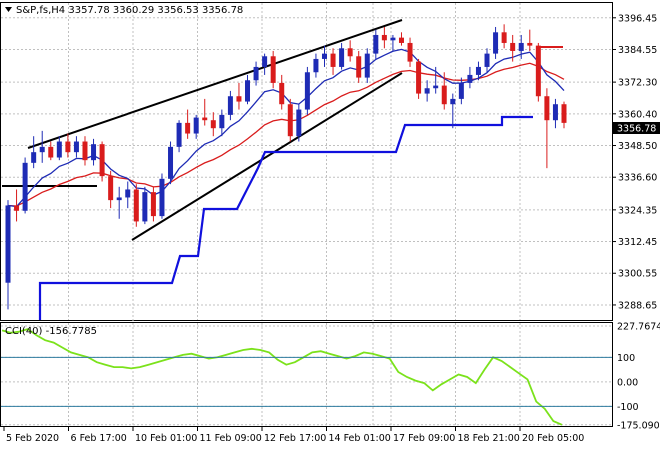  Describe the element at coordinates (628, 407) in the screenshot. I see `cci-tick-label: -100` at that location.